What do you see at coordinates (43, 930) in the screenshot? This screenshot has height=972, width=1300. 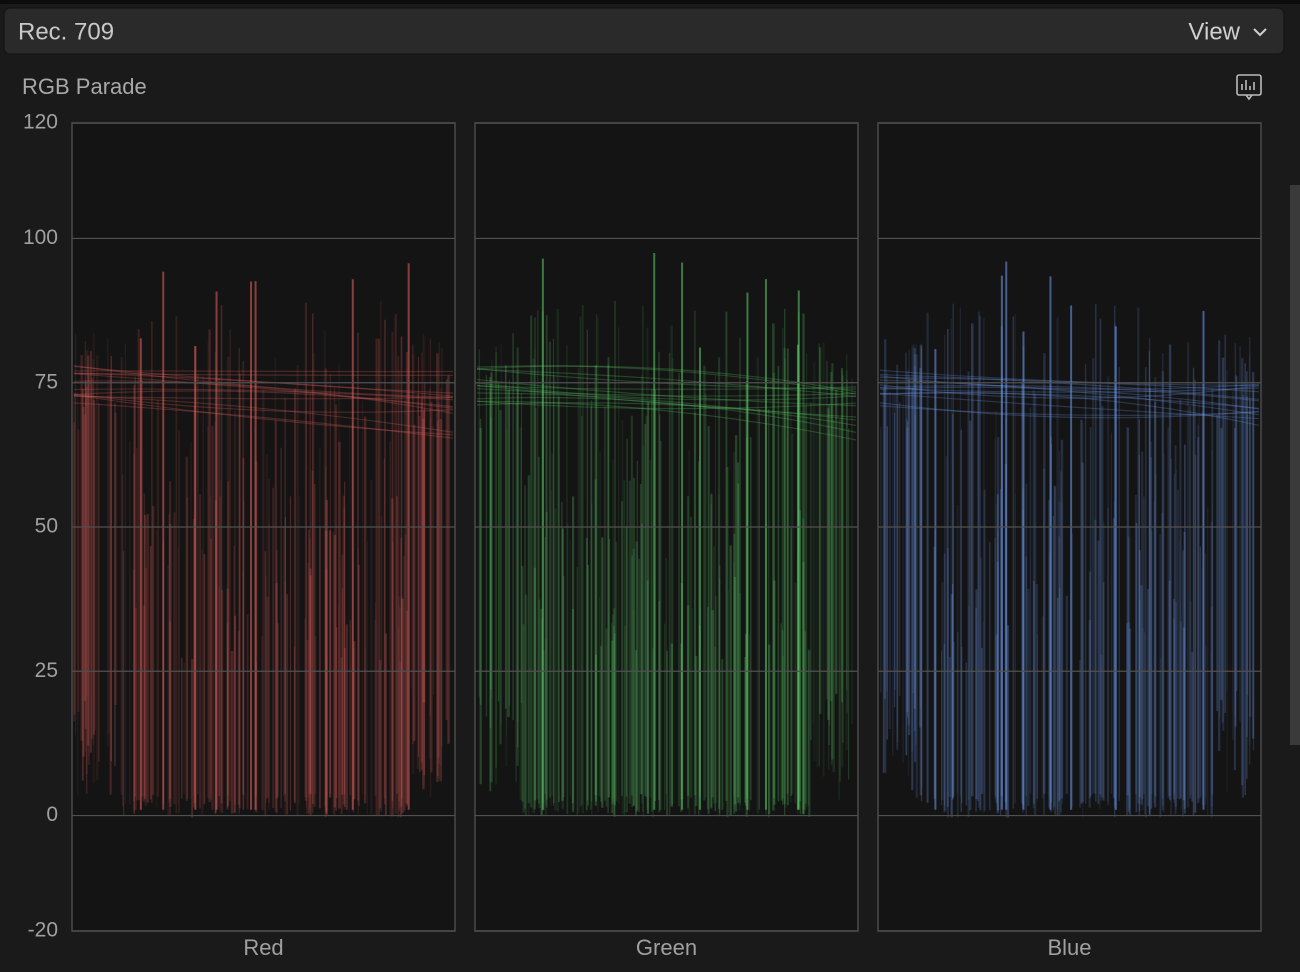 I see `y-tick-label: -20` at bounding box center [43, 930].